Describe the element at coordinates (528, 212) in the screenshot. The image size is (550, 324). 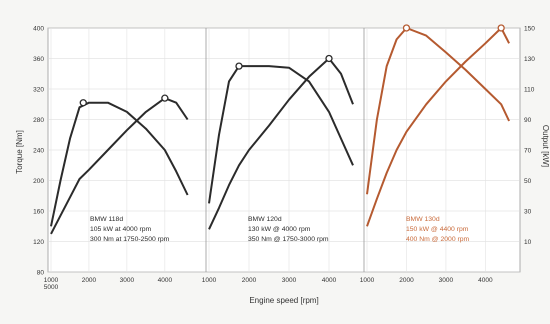
I see `y-right-tick-label: 30` at that location.